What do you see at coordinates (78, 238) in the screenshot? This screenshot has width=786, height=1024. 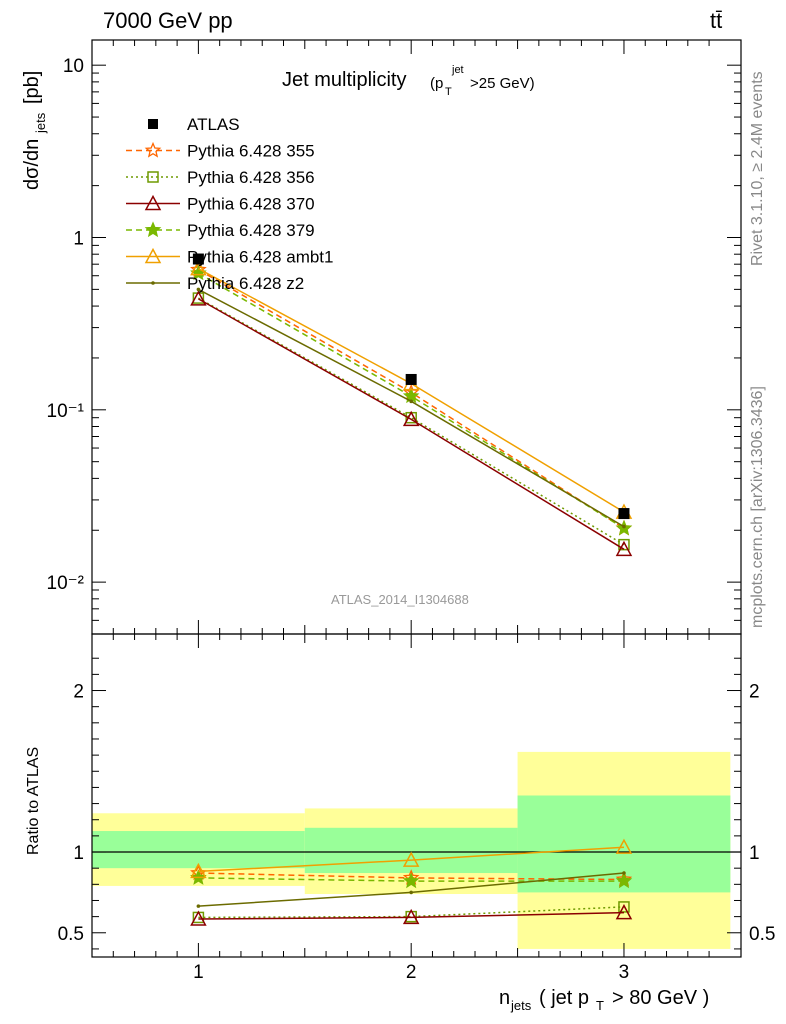 I see `y-tick-label: 1` at bounding box center [78, 238].